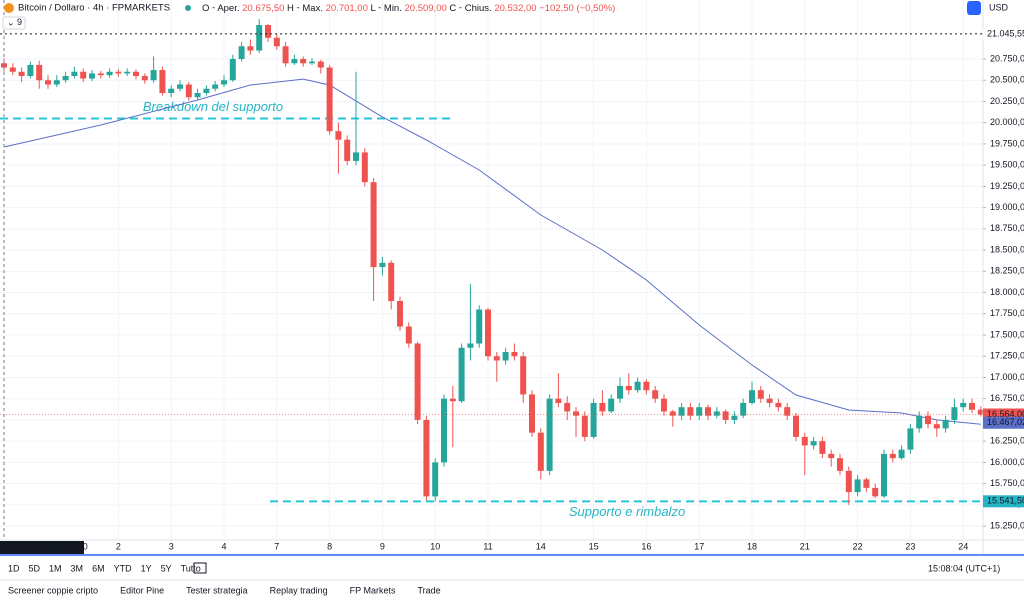  I want to click on y-tick-label: 19.250,00, so click(1007, 186).